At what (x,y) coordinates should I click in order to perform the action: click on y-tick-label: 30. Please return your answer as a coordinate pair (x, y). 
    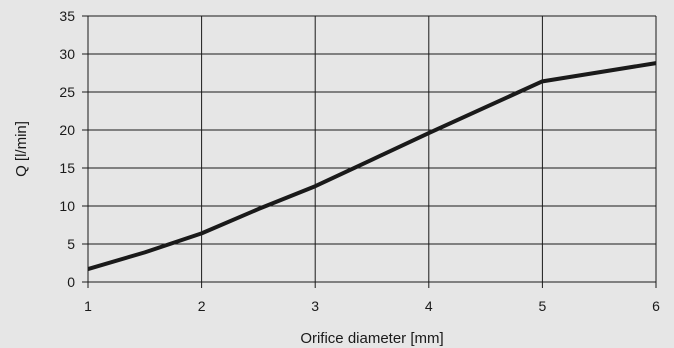
    Looking at the image, I should click on (67, 54).